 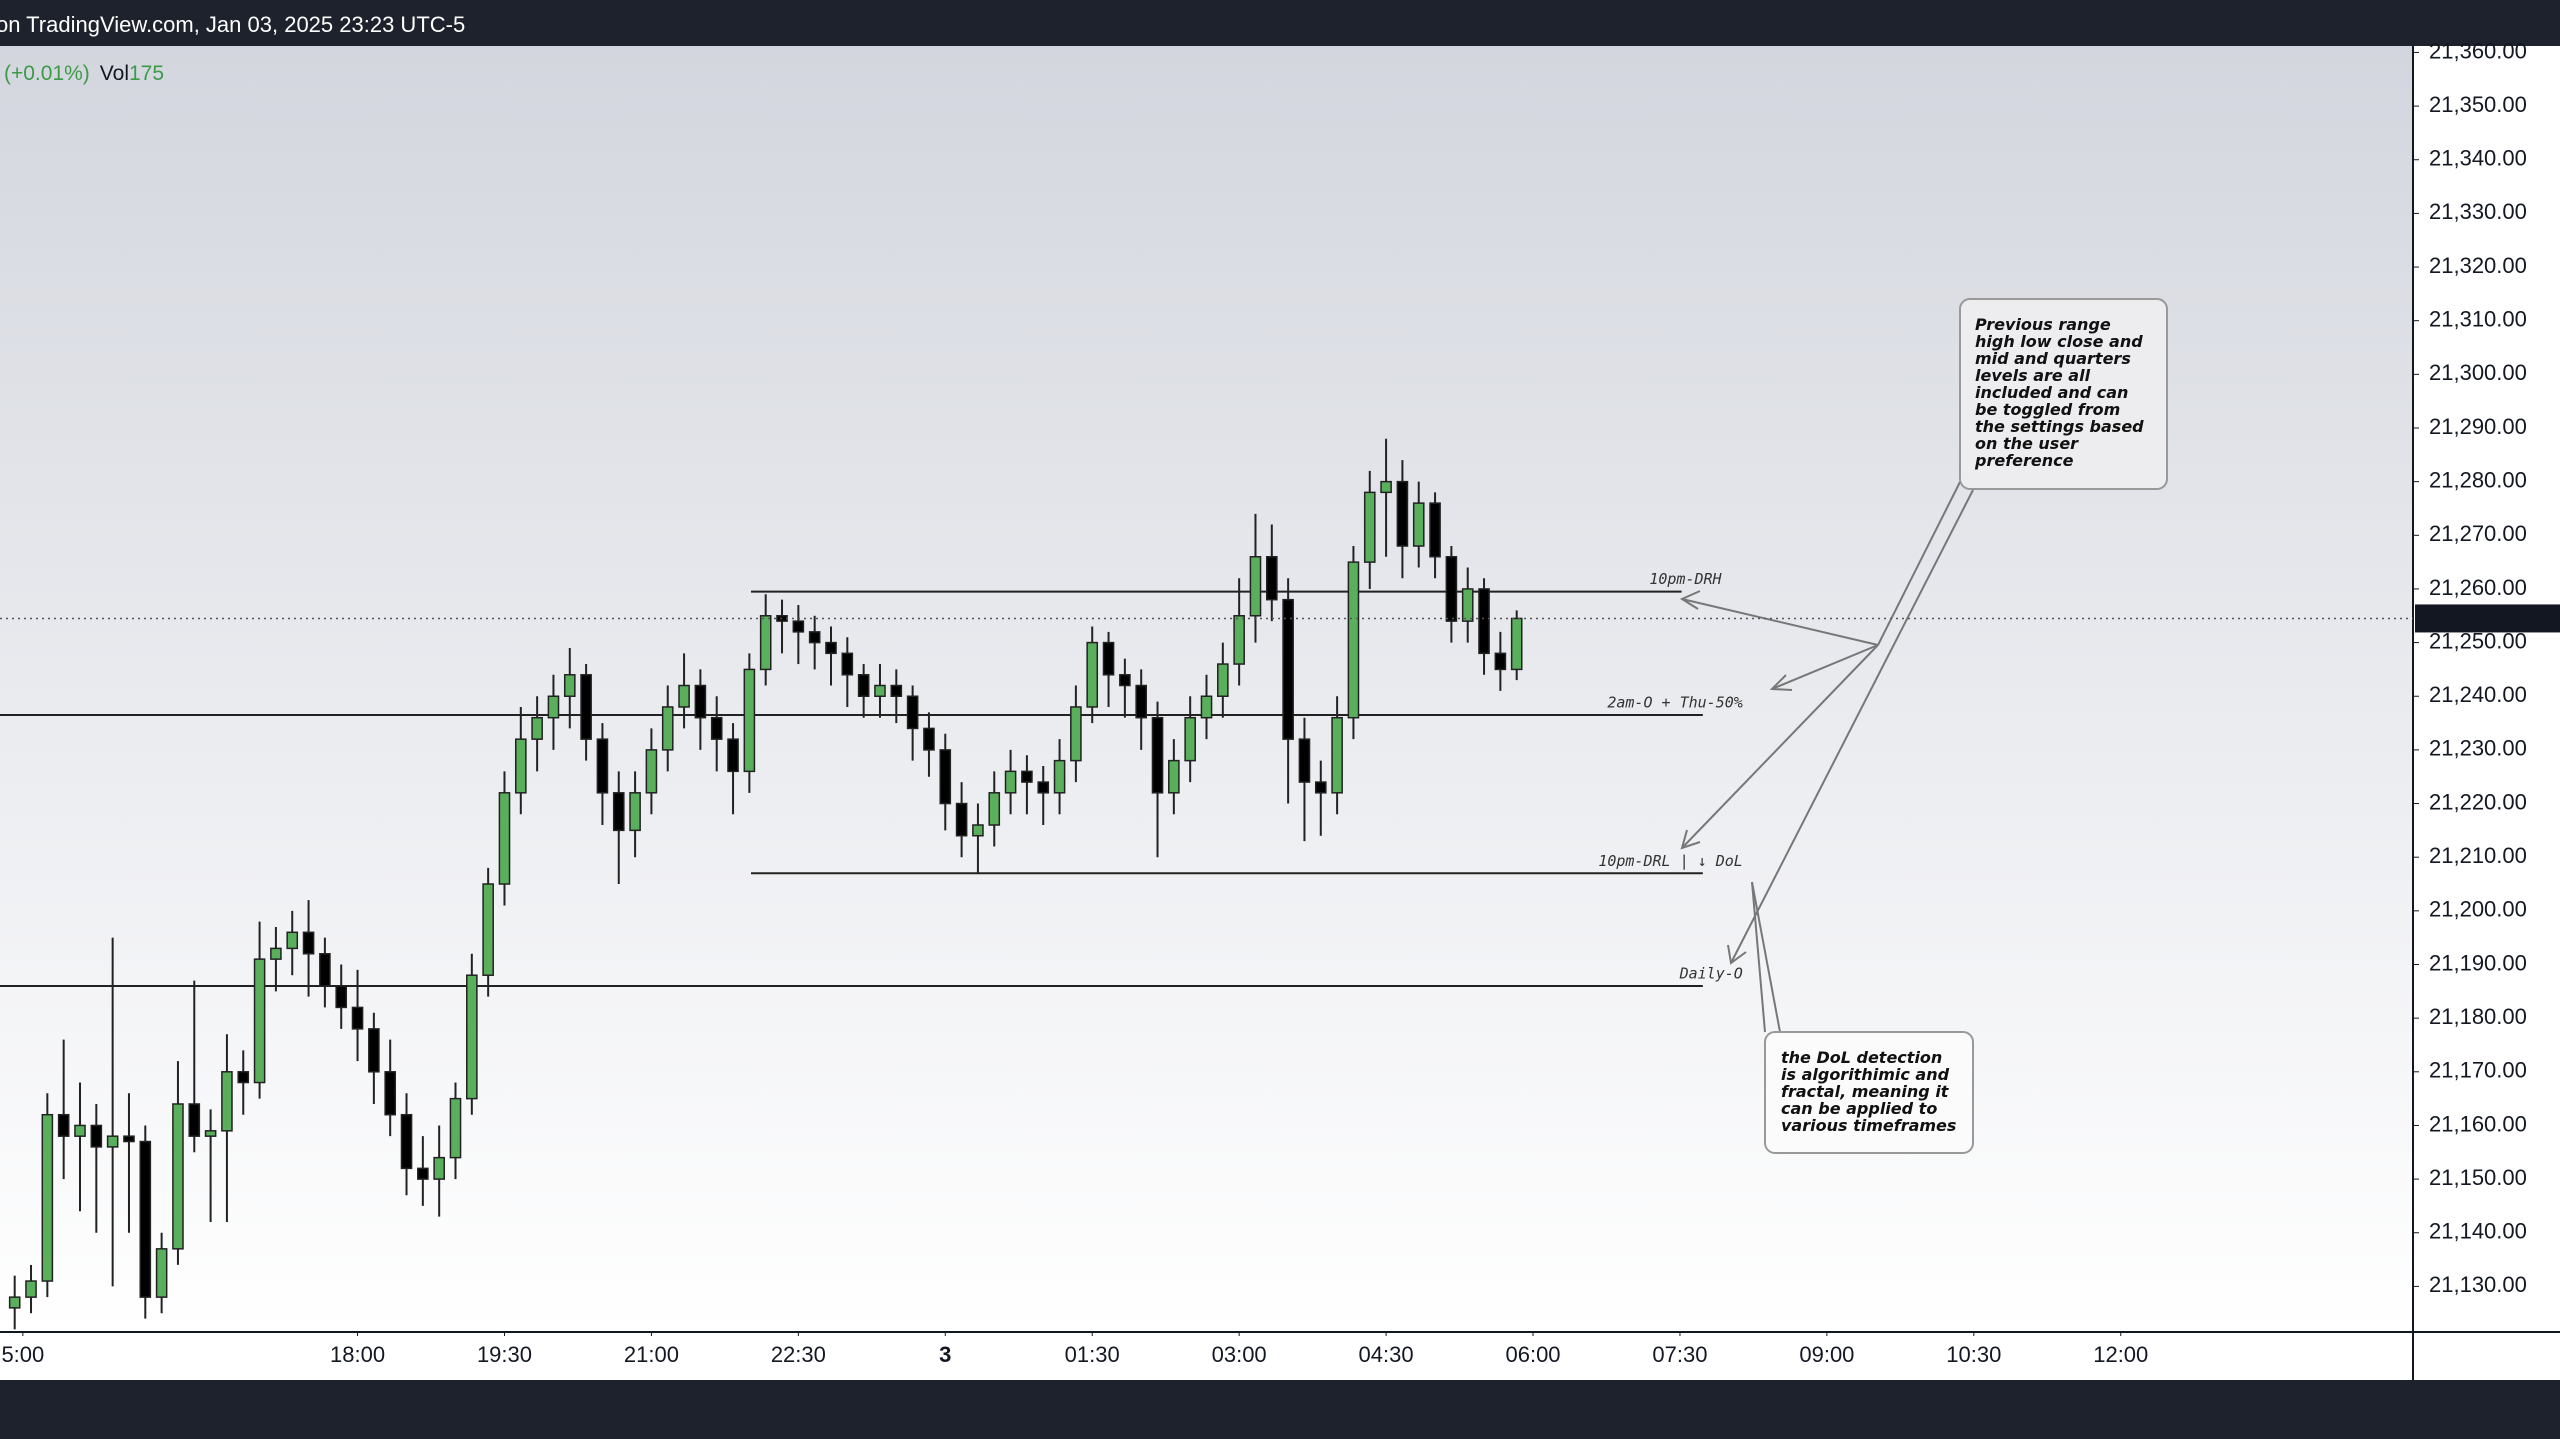 I want to click on y-tick-label: 21,310.00, so click(x=2478, y=319).